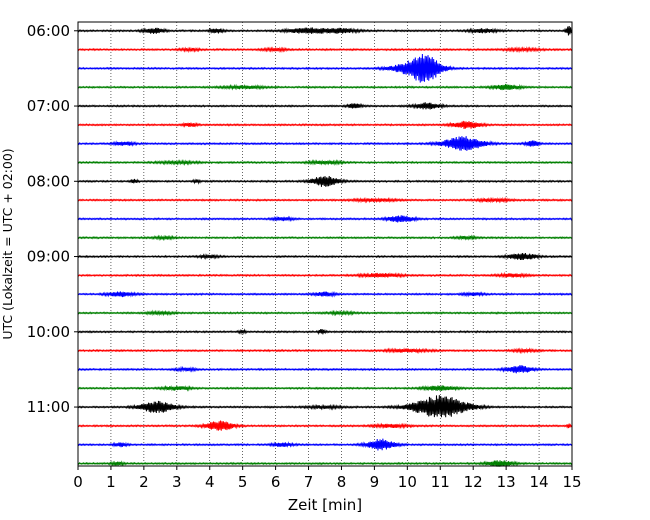 Image resolution: width=650 pixels, height=520 pixels. Describe the element at coordinates (506, 482) in the screenshot. I see `x-tick-label: 13` at that location.